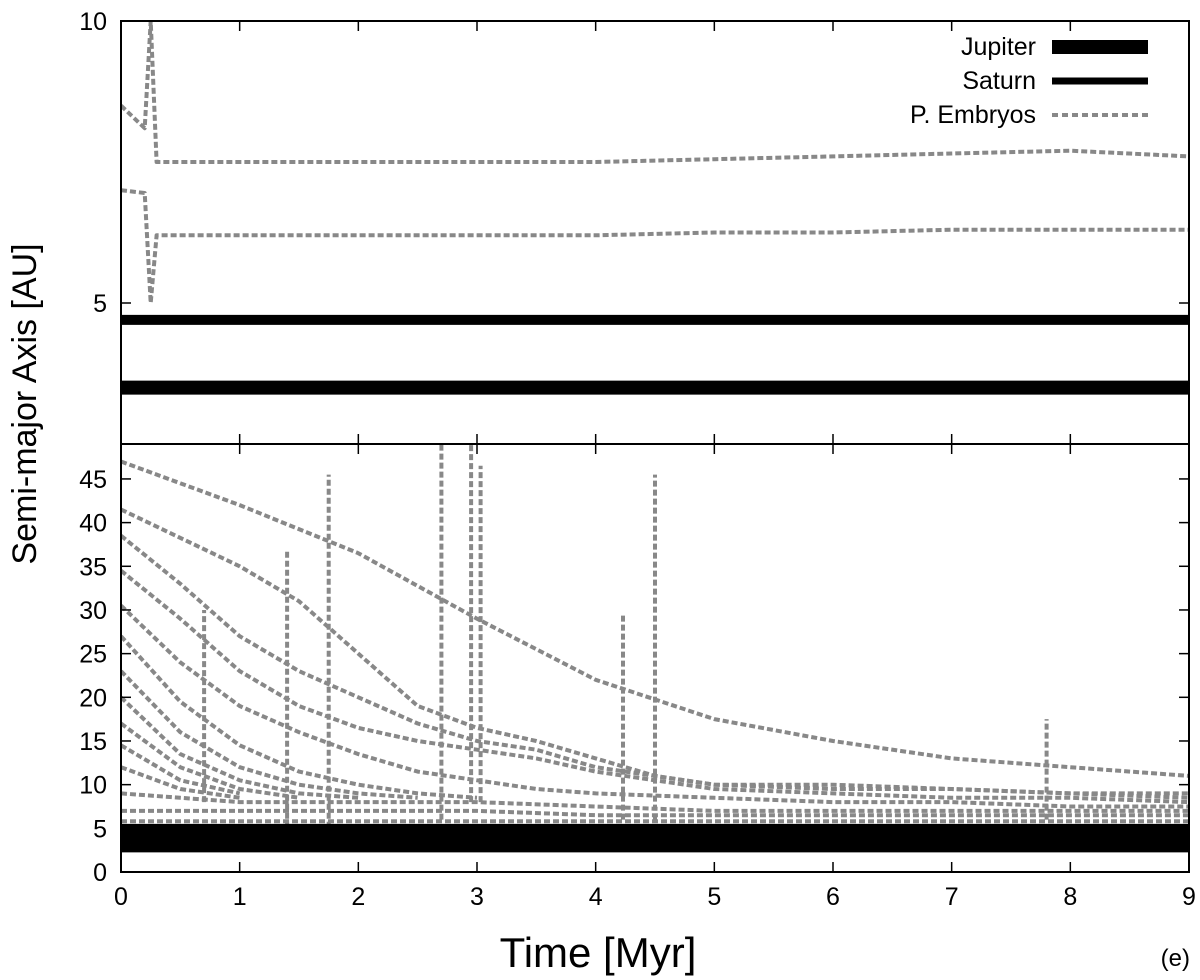 This screenshot has width=1200, height=980. Describe the element at coordinates (93, 480) in the screenshot. I see `bottom-y-tick-label-45: 45` at that location.